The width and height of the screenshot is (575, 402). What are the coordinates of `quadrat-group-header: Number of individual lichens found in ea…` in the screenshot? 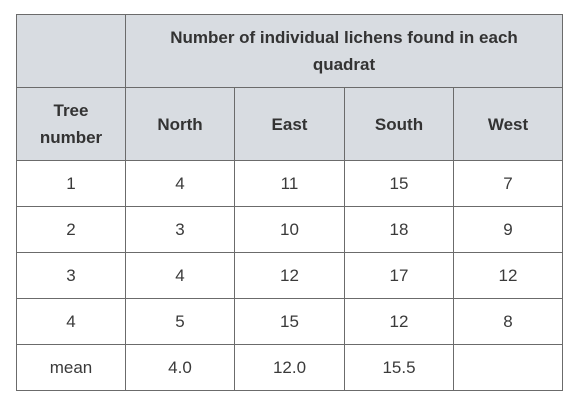 It's located at (344, 51).